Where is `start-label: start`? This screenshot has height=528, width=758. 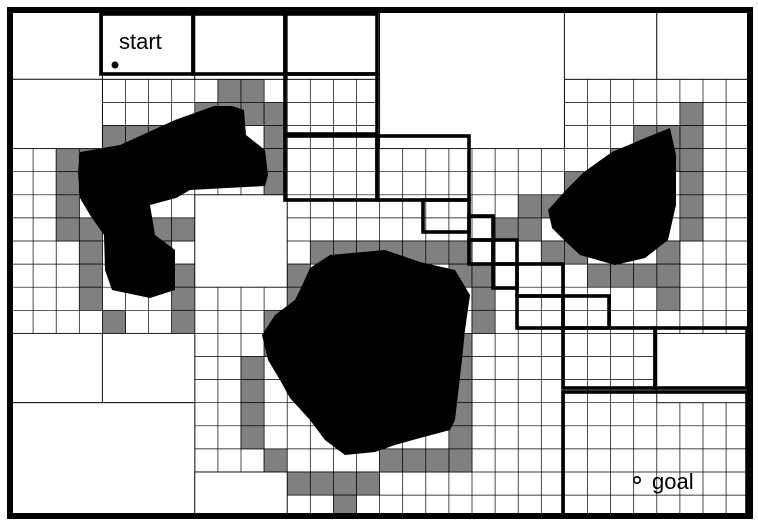
start-label: start is located at coordinates (140, 41).